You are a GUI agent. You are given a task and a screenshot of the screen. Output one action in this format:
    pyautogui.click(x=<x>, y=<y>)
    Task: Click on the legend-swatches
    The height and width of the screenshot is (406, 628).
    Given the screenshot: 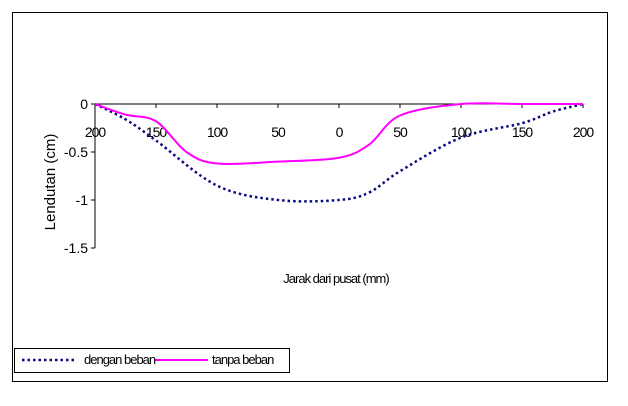 What is the action you would take?
    pyautogui.click(x=115, y=360)
    